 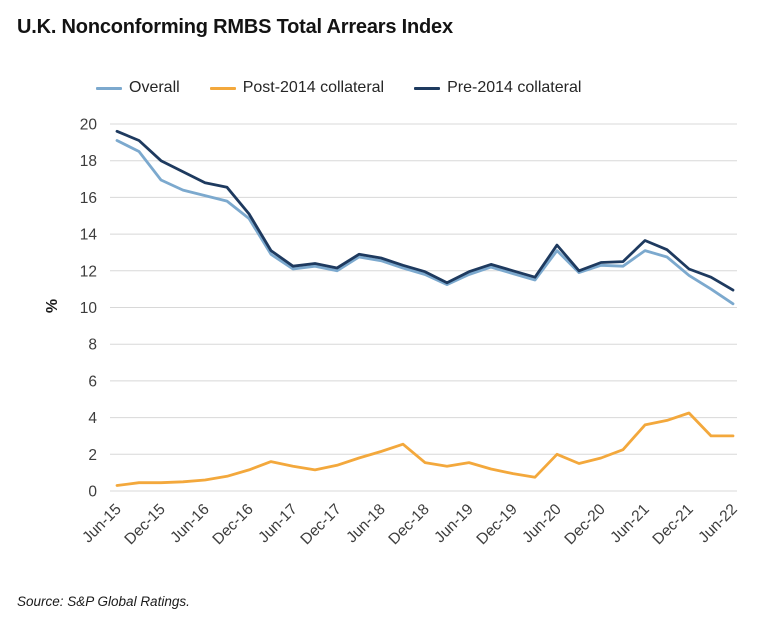 I want to click on line-post-2014-collateral, so click(x=425, y=449).